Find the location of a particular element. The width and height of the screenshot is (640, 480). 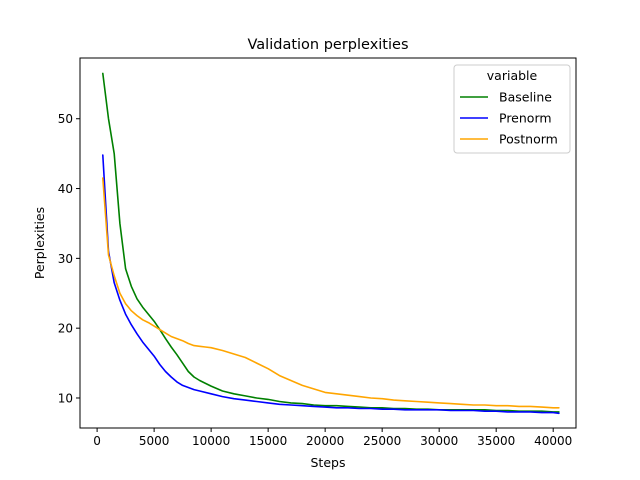

x-tick-label: 10000 is located at coordinates (211, 441).